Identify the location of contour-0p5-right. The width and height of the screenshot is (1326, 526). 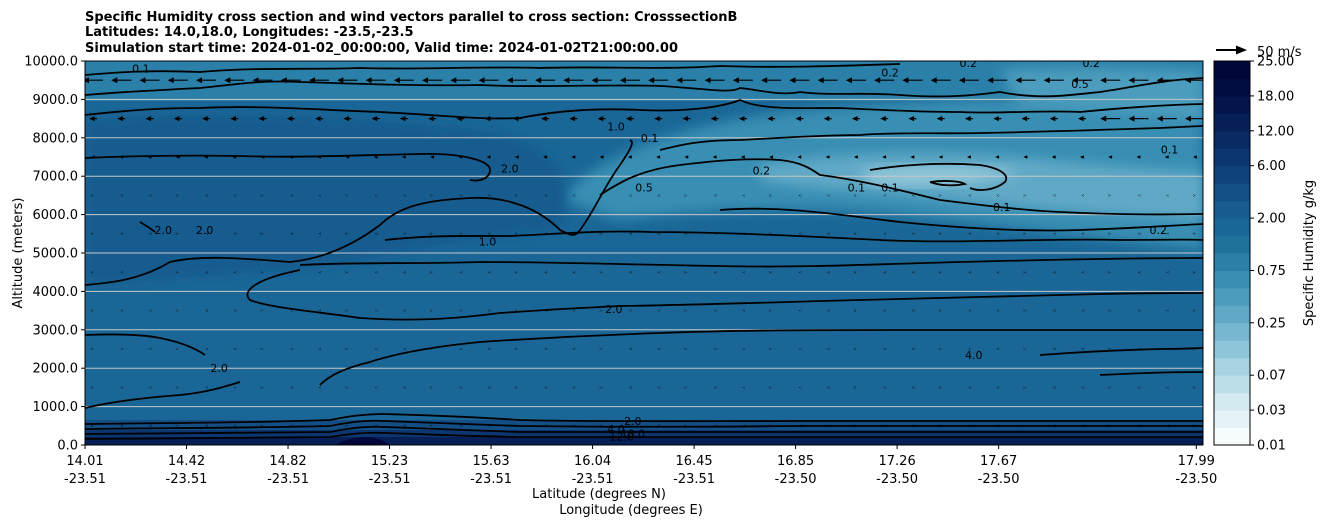
(901, 187).